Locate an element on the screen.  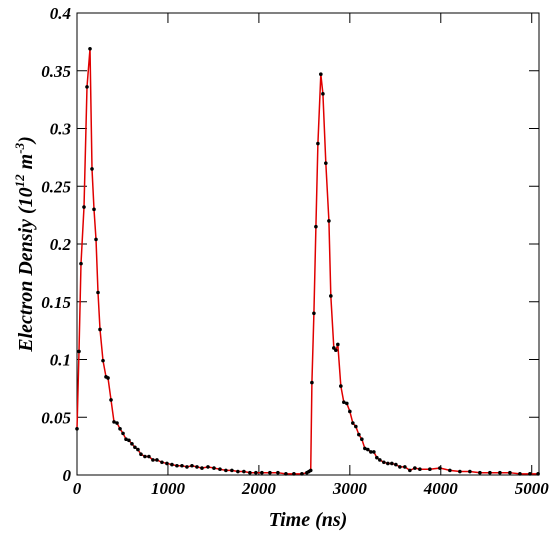
y-label-sup: 12 is located at coordinates (19, 181).